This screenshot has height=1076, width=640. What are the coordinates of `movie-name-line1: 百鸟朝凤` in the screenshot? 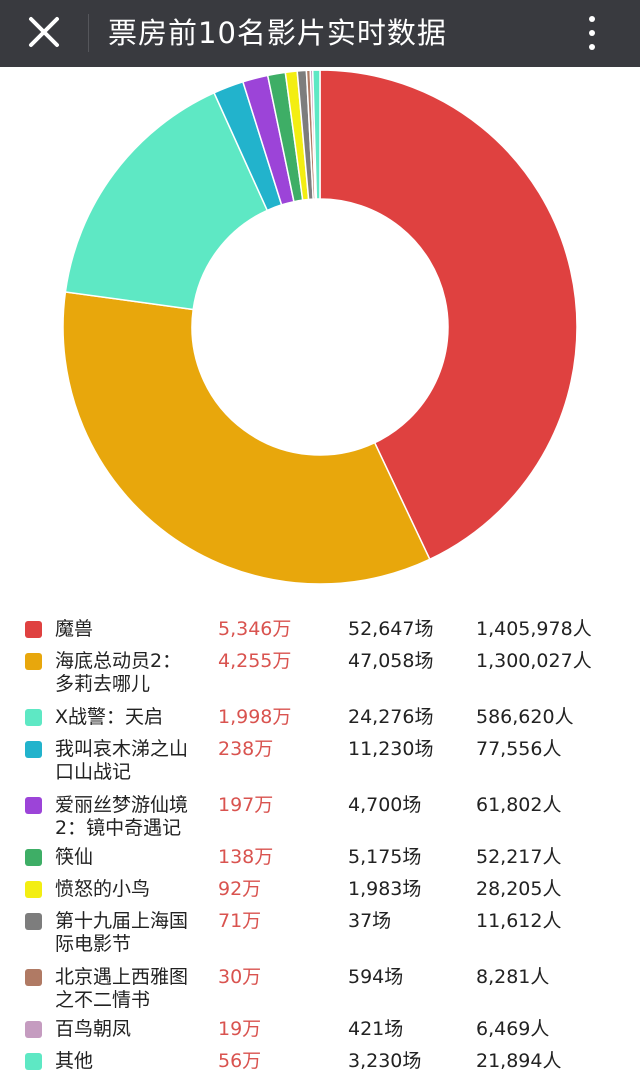 It's located at (93, 1029).